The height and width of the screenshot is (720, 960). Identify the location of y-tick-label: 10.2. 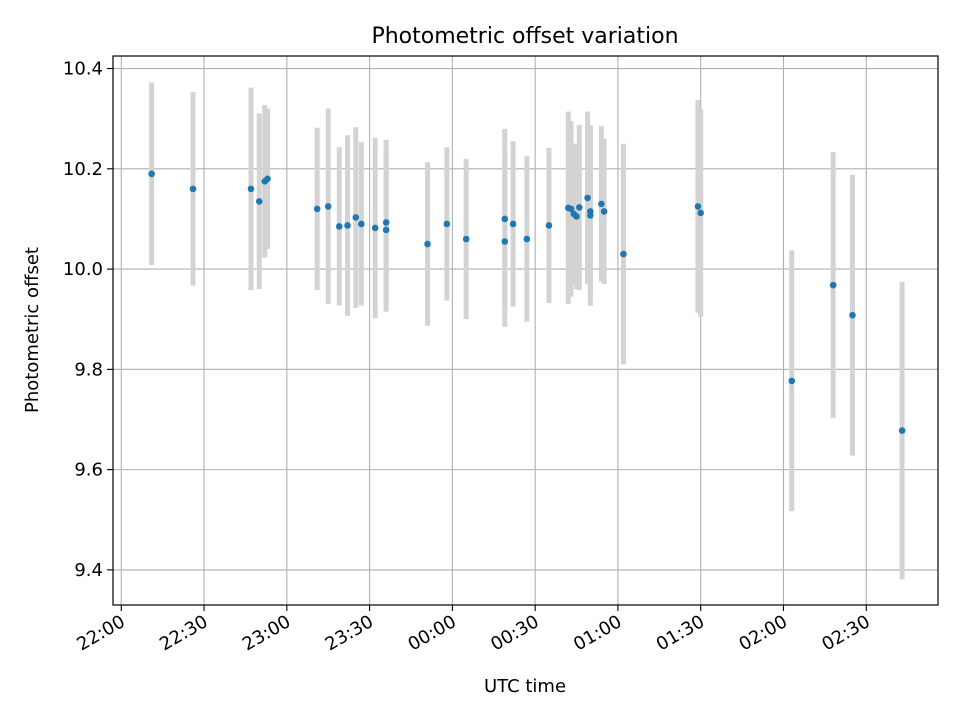
(83, 169).